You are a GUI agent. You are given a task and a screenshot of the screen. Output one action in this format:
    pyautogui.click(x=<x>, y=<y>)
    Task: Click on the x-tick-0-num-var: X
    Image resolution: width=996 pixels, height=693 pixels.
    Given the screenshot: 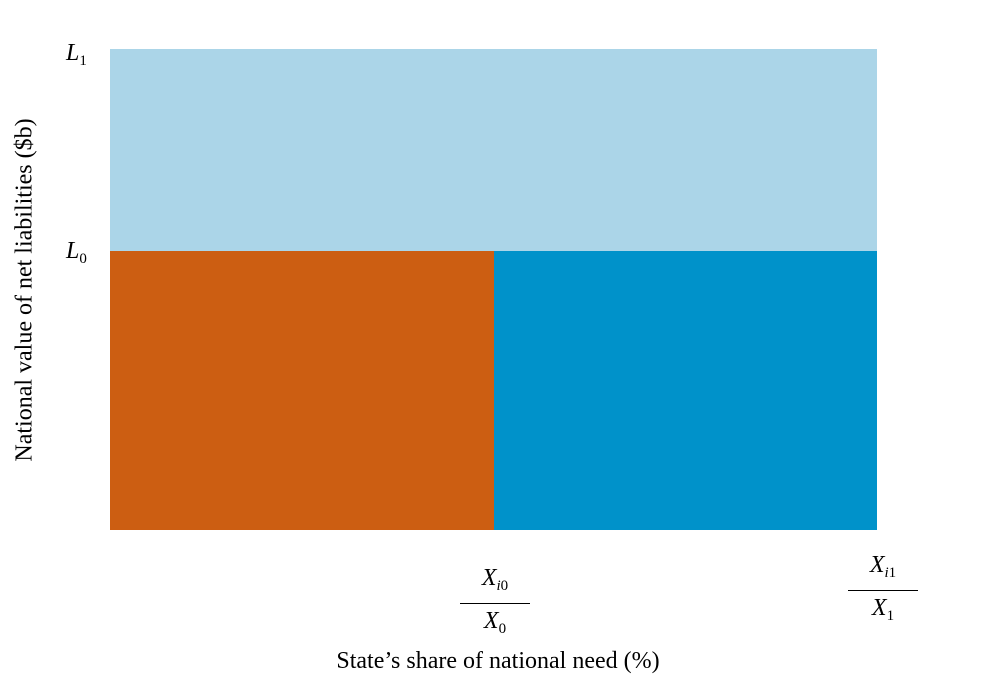 What is the action you would take?
    pyautogui.click(x=489, y=578)
    